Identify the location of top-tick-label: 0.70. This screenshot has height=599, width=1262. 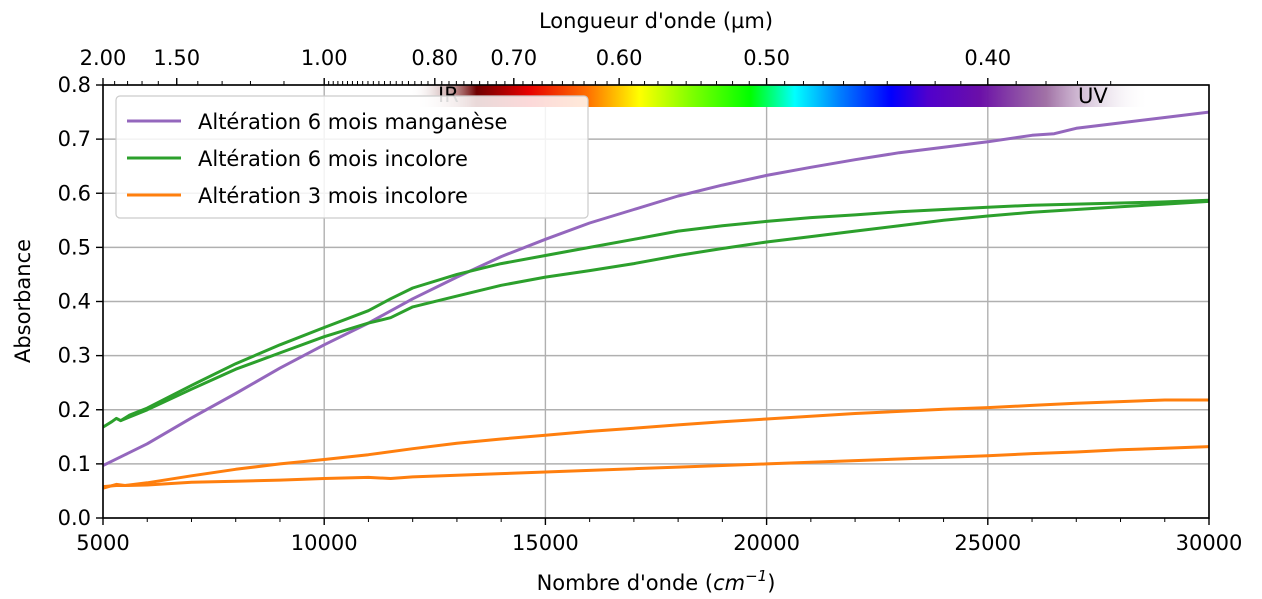
(513, 58).